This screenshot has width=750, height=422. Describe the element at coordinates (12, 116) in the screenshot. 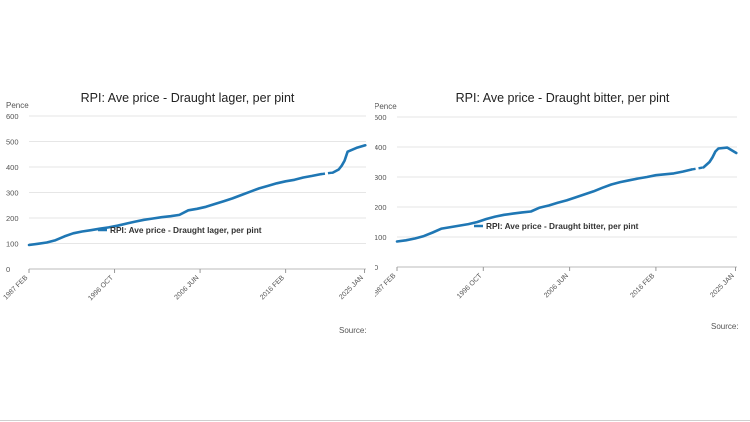

I see `y-tick-label: 600` at that location.